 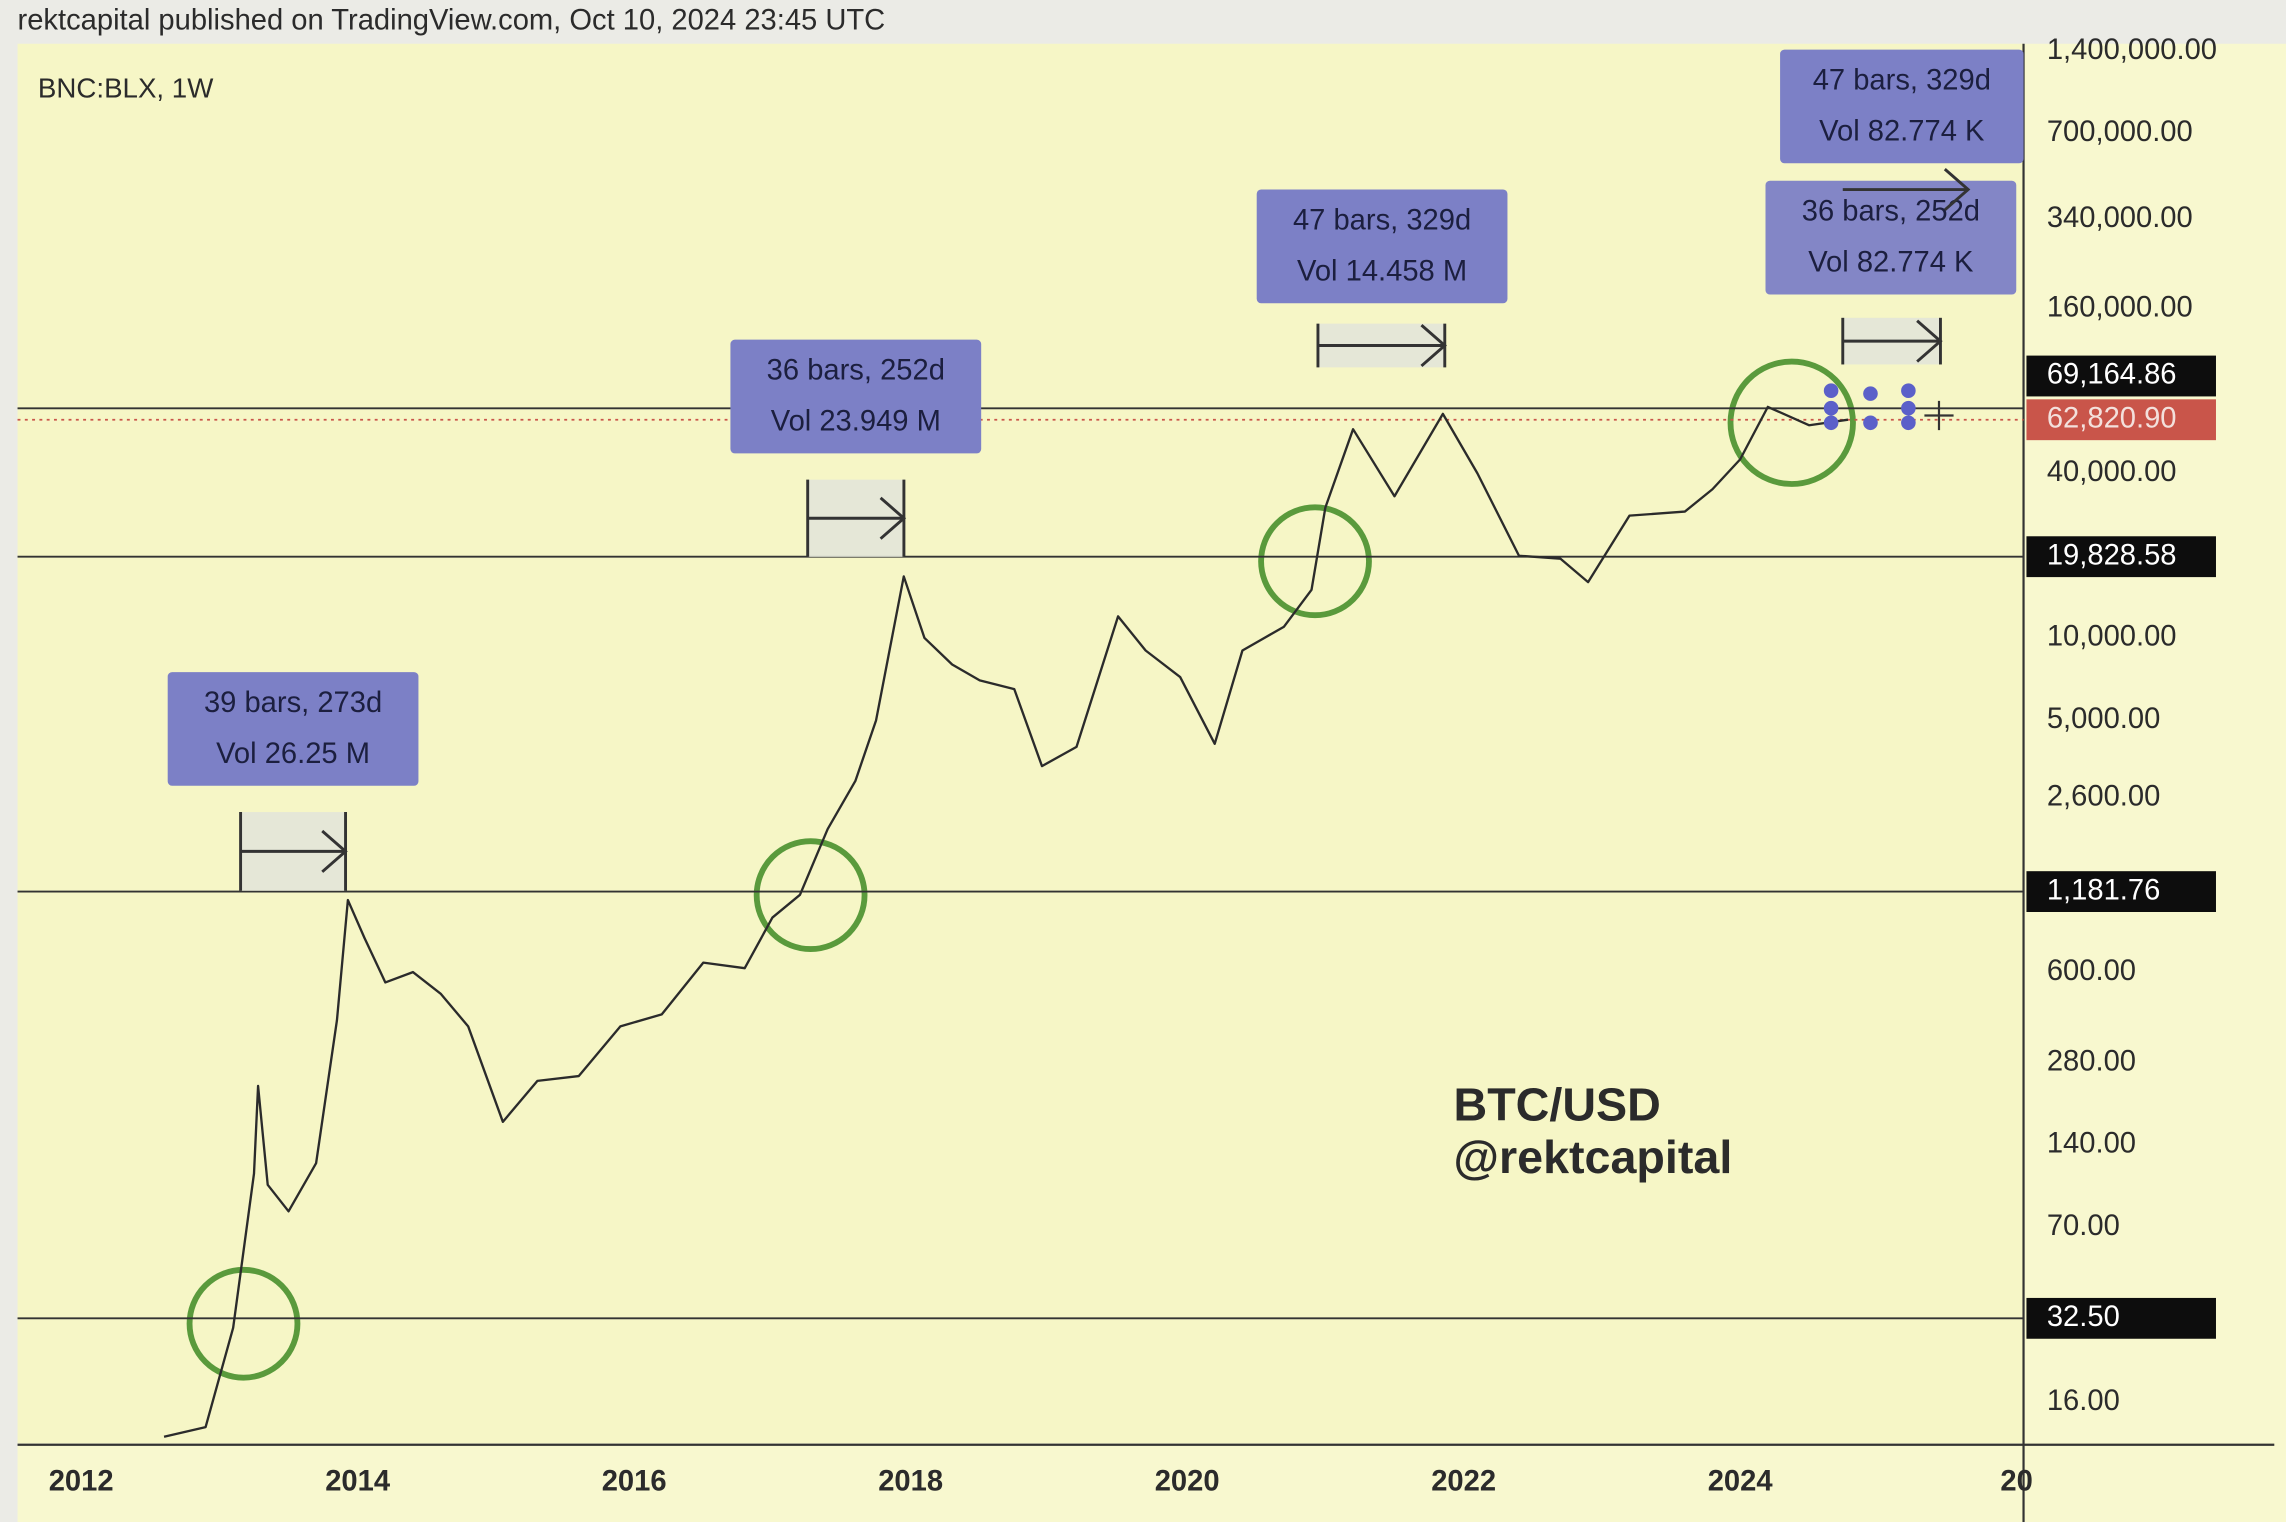 I want to click on y-tick-label: 2,600.00, so click(x=2103, y=797).